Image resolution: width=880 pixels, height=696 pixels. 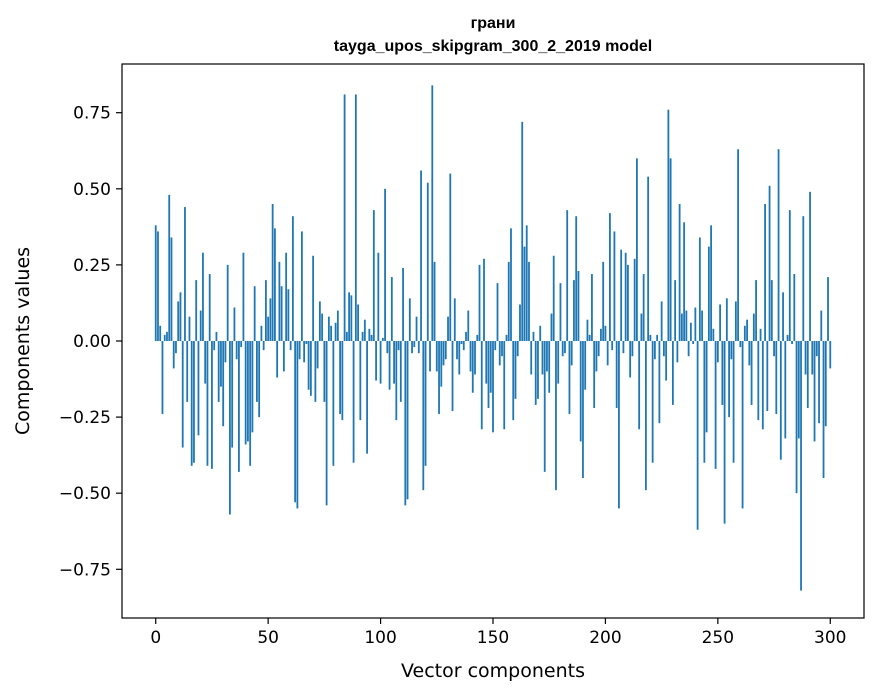 What do you see at coordinates (92, 266) in the screenshot?
I see `y-tick-label: 0.25` at bounding box center [92, 266].